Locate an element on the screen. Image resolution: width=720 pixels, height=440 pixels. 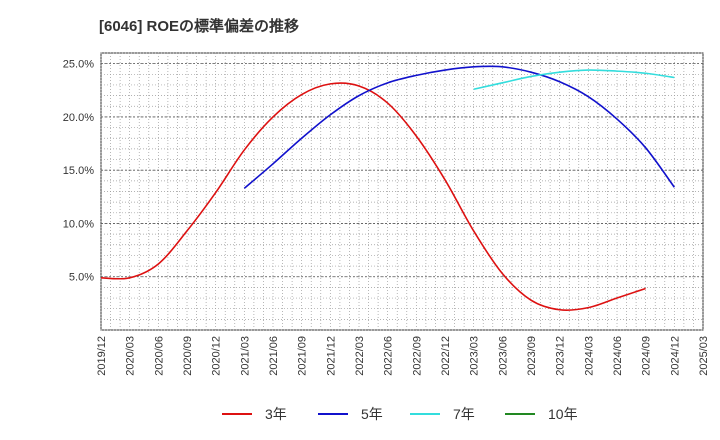
y-tick-label: 15.0% is located at coordinates (78, 171).